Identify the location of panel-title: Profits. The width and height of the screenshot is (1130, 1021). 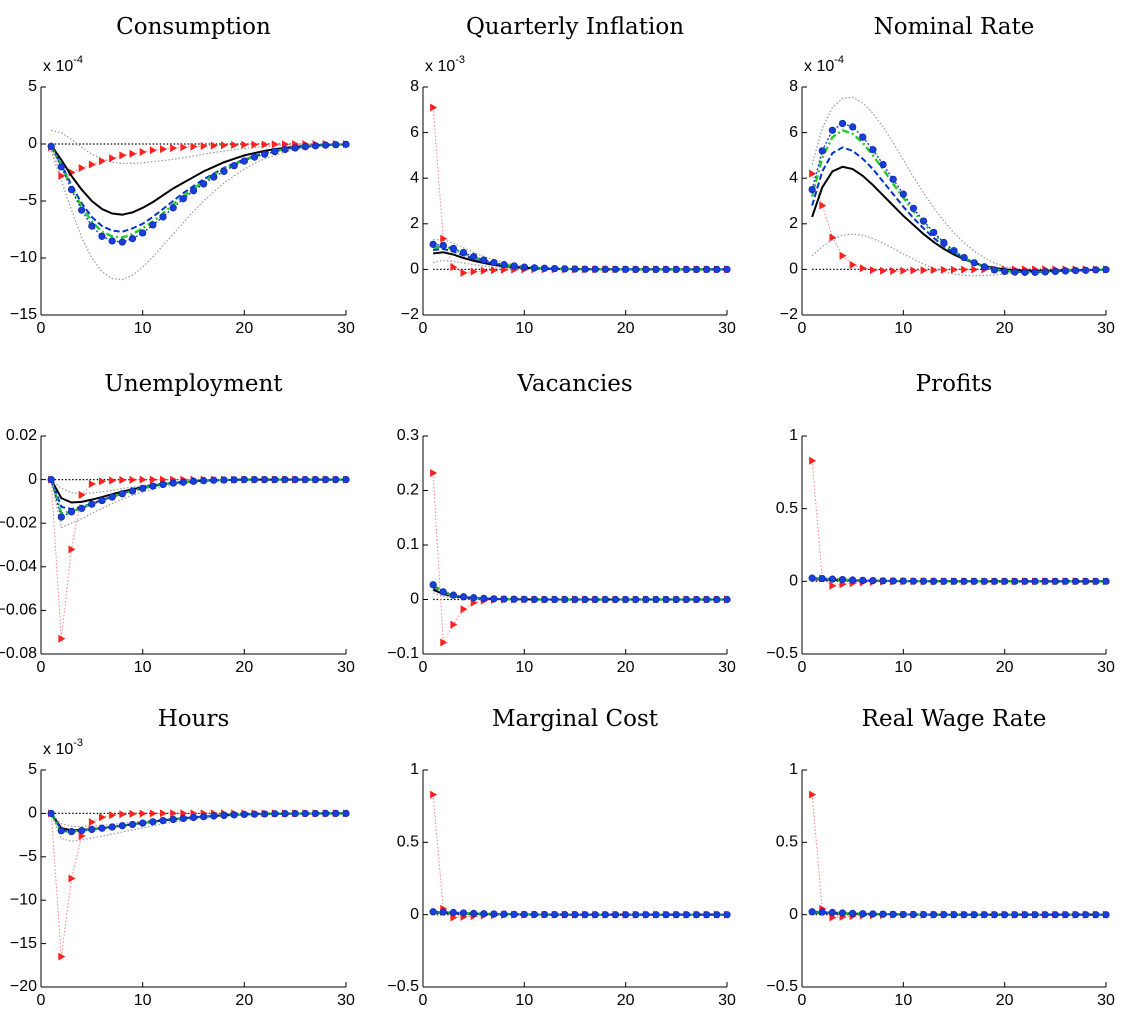
(954, 384).